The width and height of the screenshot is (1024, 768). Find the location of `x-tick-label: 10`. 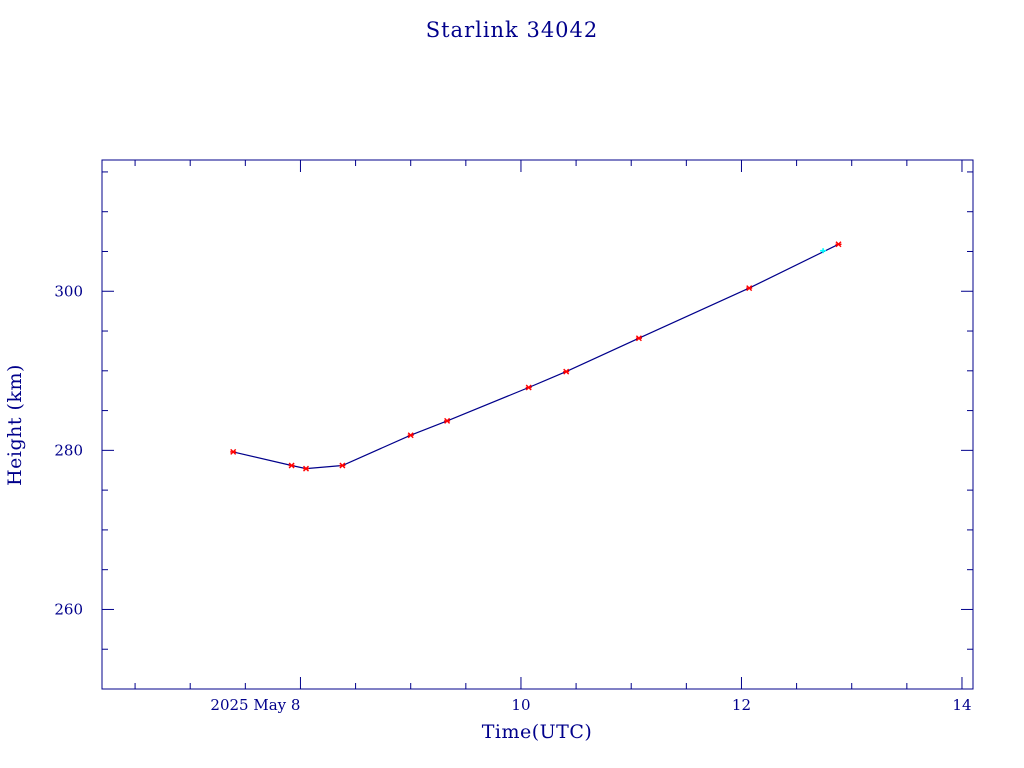

x-tick-label: 10 is located at coordinates (520, 705).